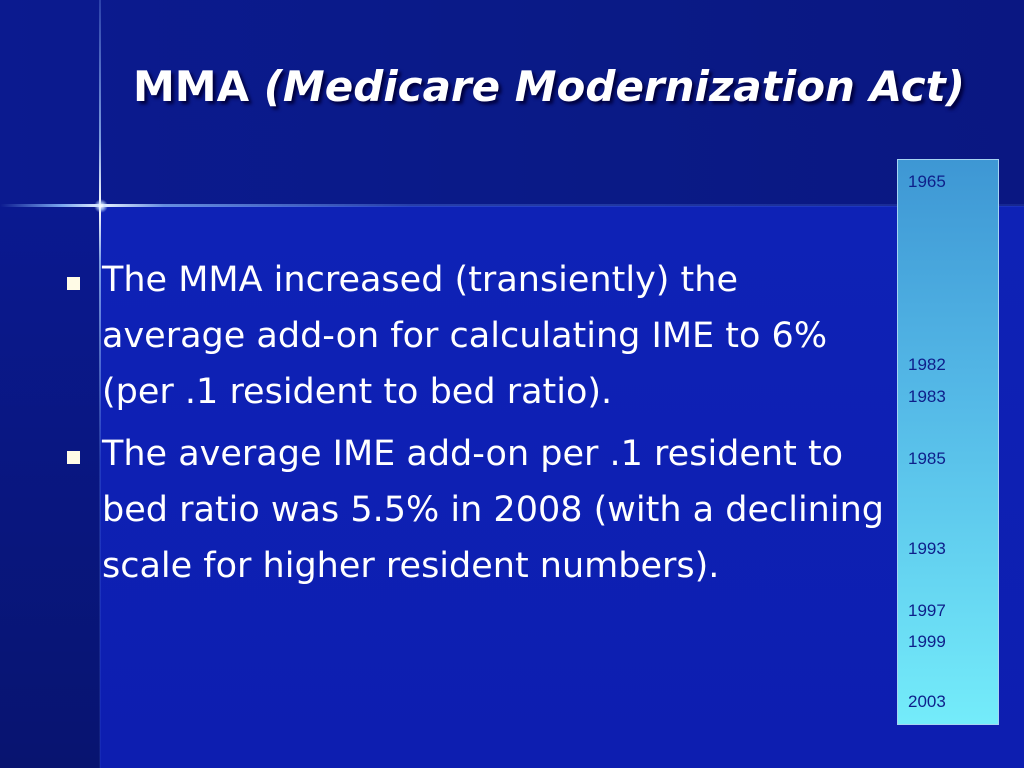 The height and width of the screenshot is (768, 1024). Describe the element at coordinates (100, 384) in the screenshot. I see `vertical-accent-line` at that location.